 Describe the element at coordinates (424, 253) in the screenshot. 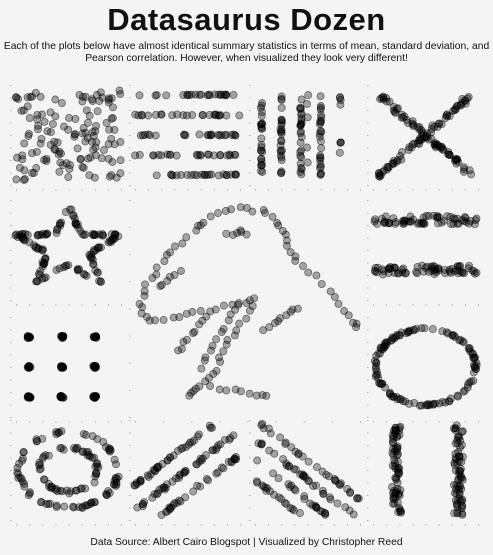

I see `scatter-panel-high_lines` at that location.